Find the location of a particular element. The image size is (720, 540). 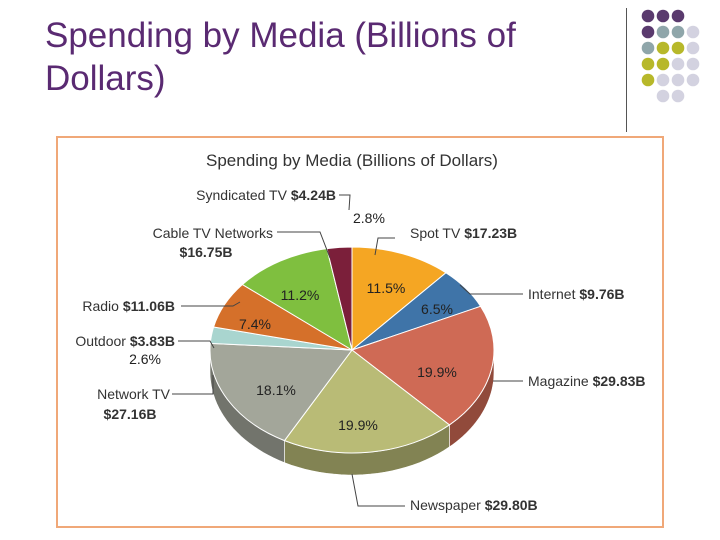

leader-internet is located at coordinates (491, 289).